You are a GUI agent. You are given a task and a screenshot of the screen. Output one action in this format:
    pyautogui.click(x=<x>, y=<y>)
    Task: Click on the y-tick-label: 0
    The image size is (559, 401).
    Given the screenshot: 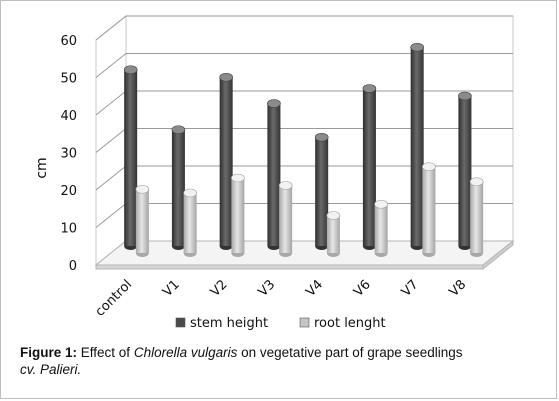 What is the action you would take?
    pyautogui.click(x=73, y=266)
    